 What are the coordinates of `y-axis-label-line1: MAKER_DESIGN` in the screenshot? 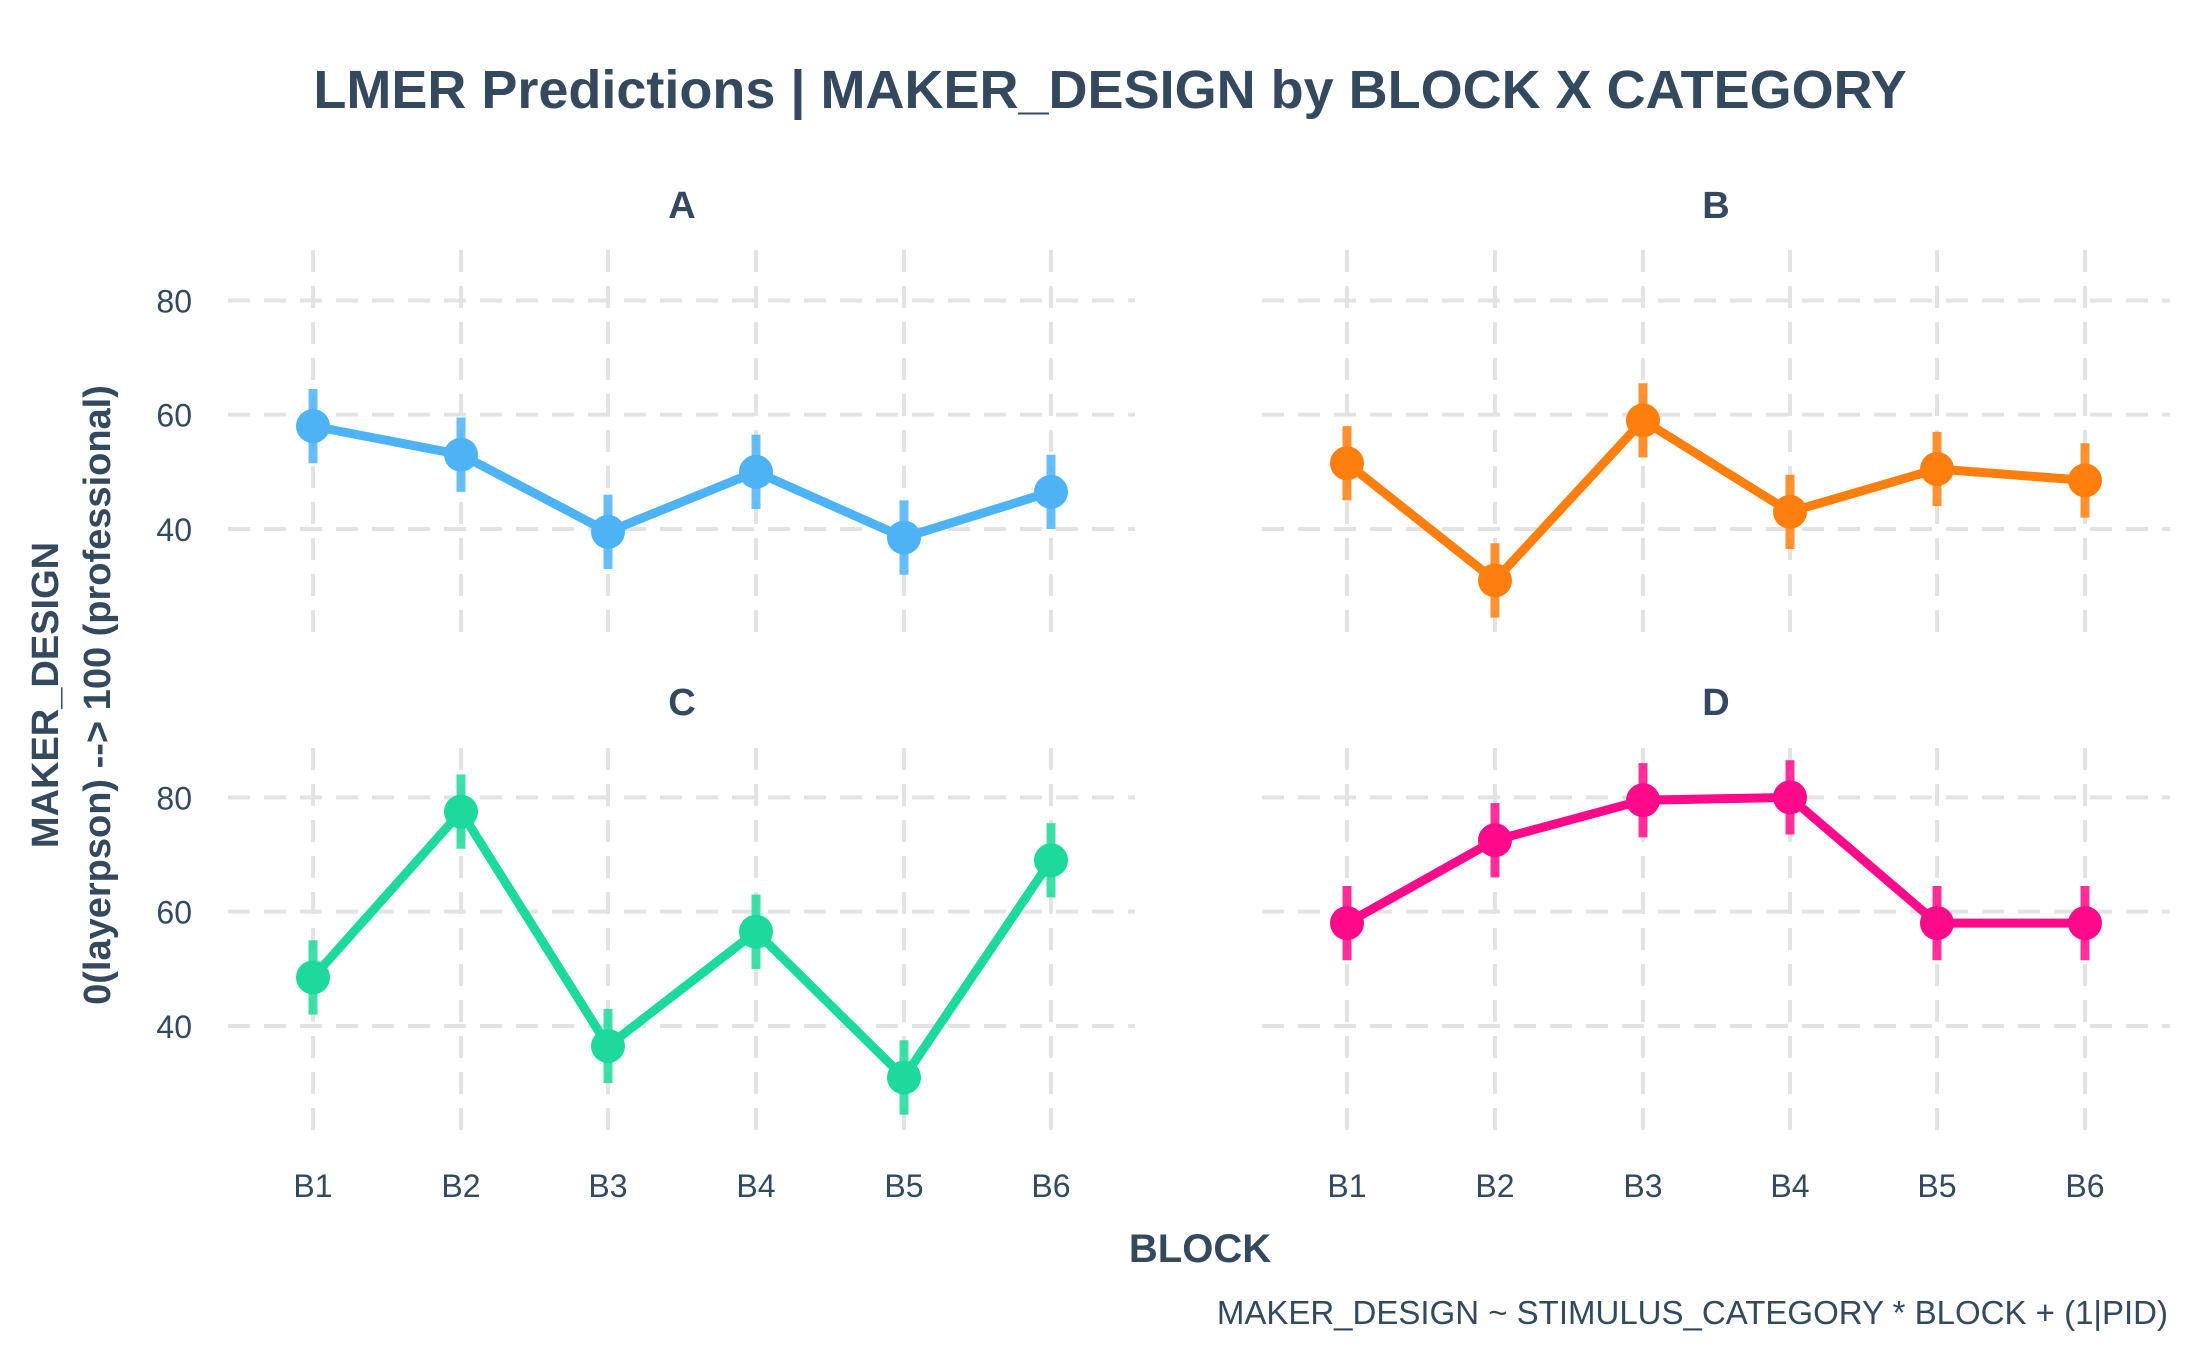 It's located at (46, 695).